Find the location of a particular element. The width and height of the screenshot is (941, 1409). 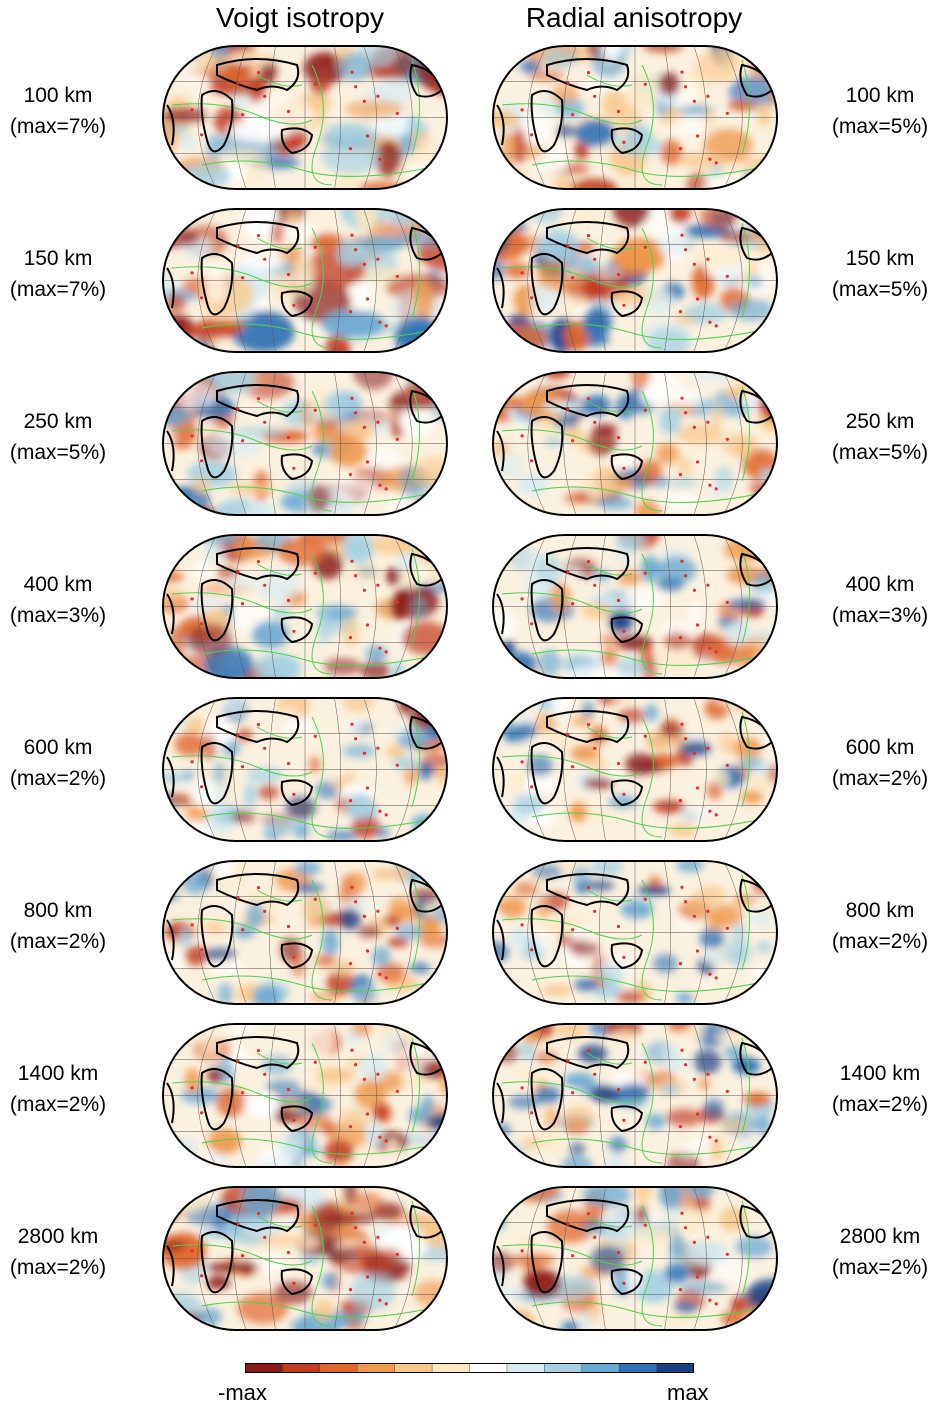

max-value-left: (max=3%) is located at coordinates (58, 615).